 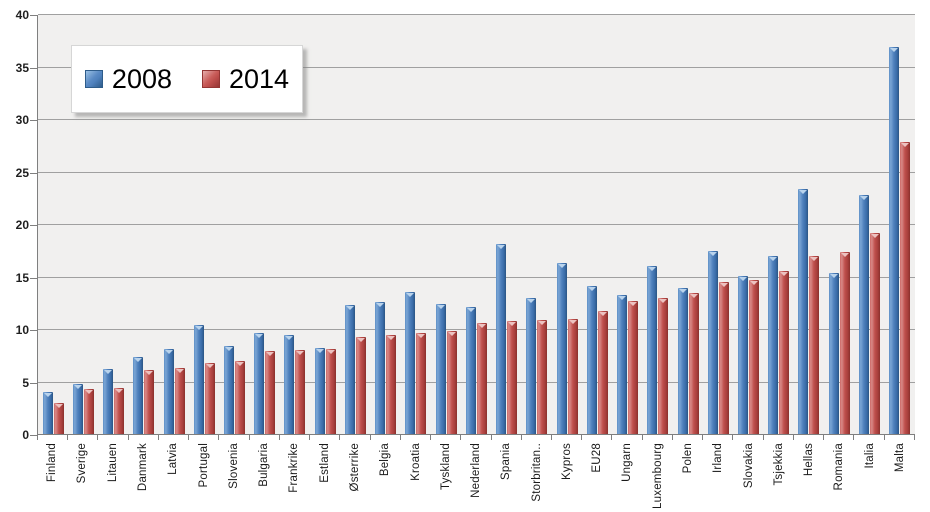 What do you see at coordinates (179, 401) in the screenshot?
I see `bar-2014-latvia` at bounding box center [179, 401].